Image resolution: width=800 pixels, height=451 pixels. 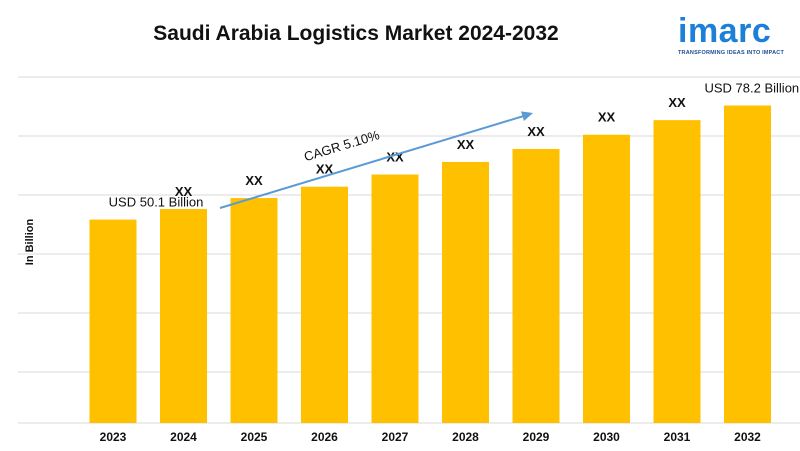 I want to click on x-tick-2024: 2024, so click(x=183, y=437).